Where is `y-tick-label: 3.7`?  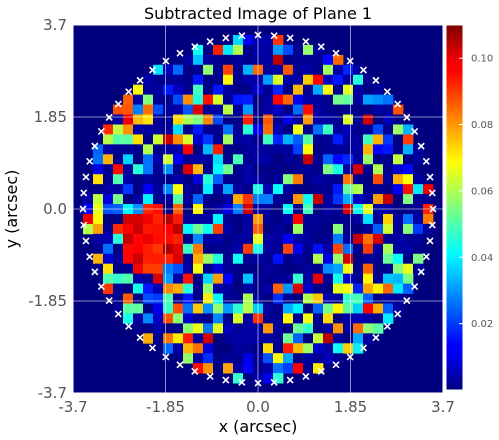
y-tick-label: 3.7 is located at coordinates (55, 25).